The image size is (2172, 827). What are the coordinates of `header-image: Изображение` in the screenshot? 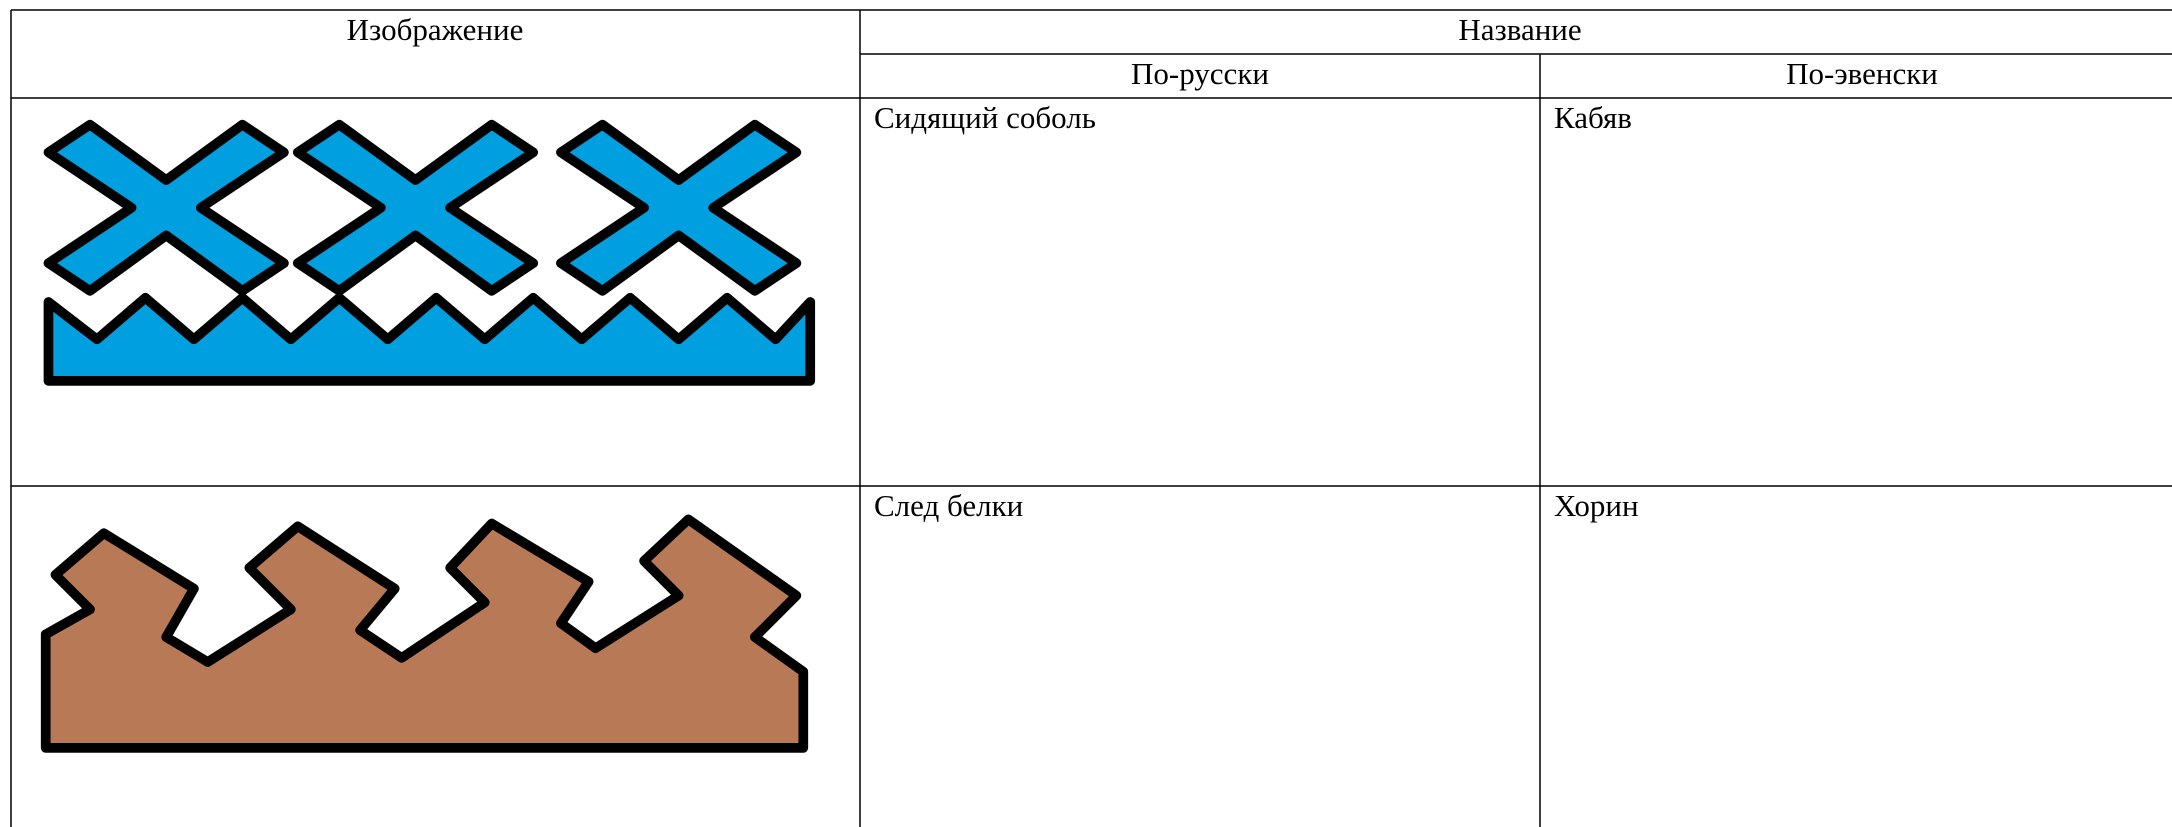 It's located at (435, 29).